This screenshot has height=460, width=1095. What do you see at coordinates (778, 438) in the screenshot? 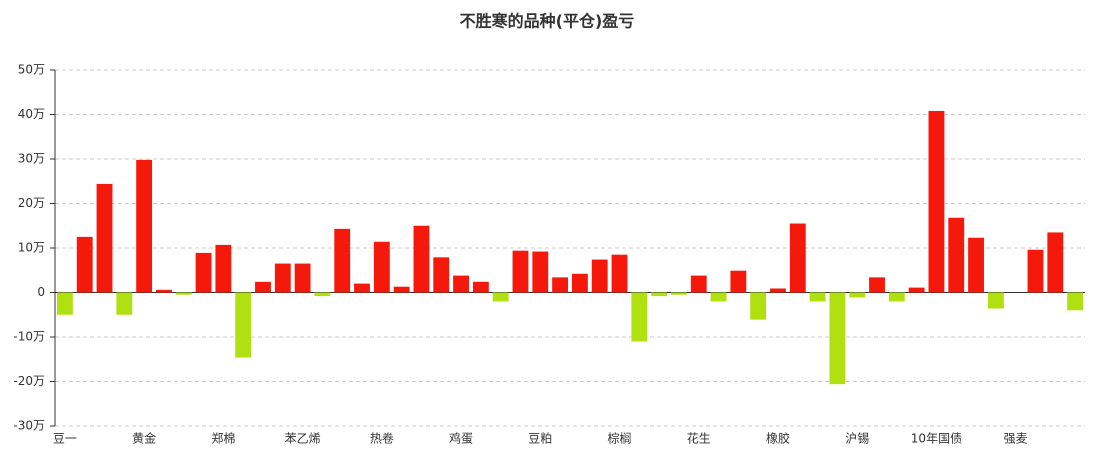
I see `x-tick-label: 橡胶` at bounding box center [778, 438].